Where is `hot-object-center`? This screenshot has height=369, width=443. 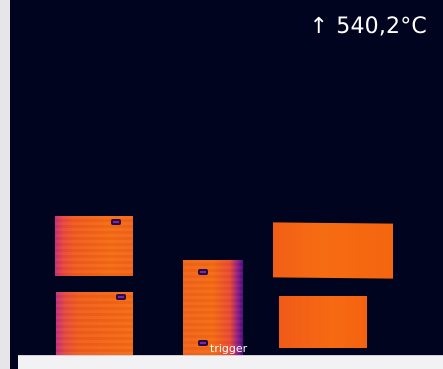 hot-object-center is located at coordinates (213, 309).